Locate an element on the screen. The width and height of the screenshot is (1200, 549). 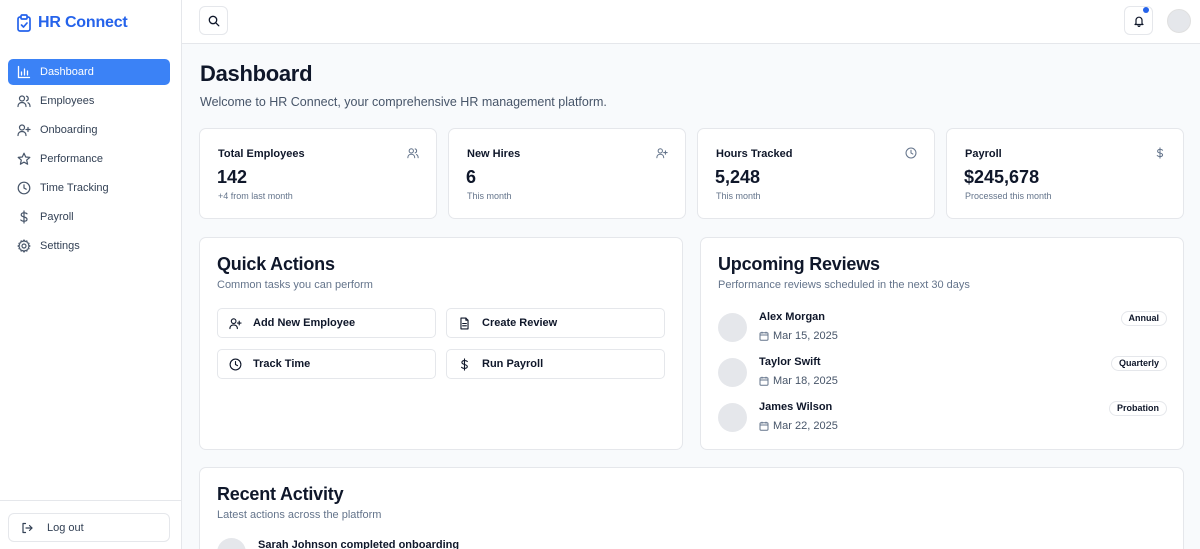
stat-label: Total Employees is located at coordinates (261, 154).